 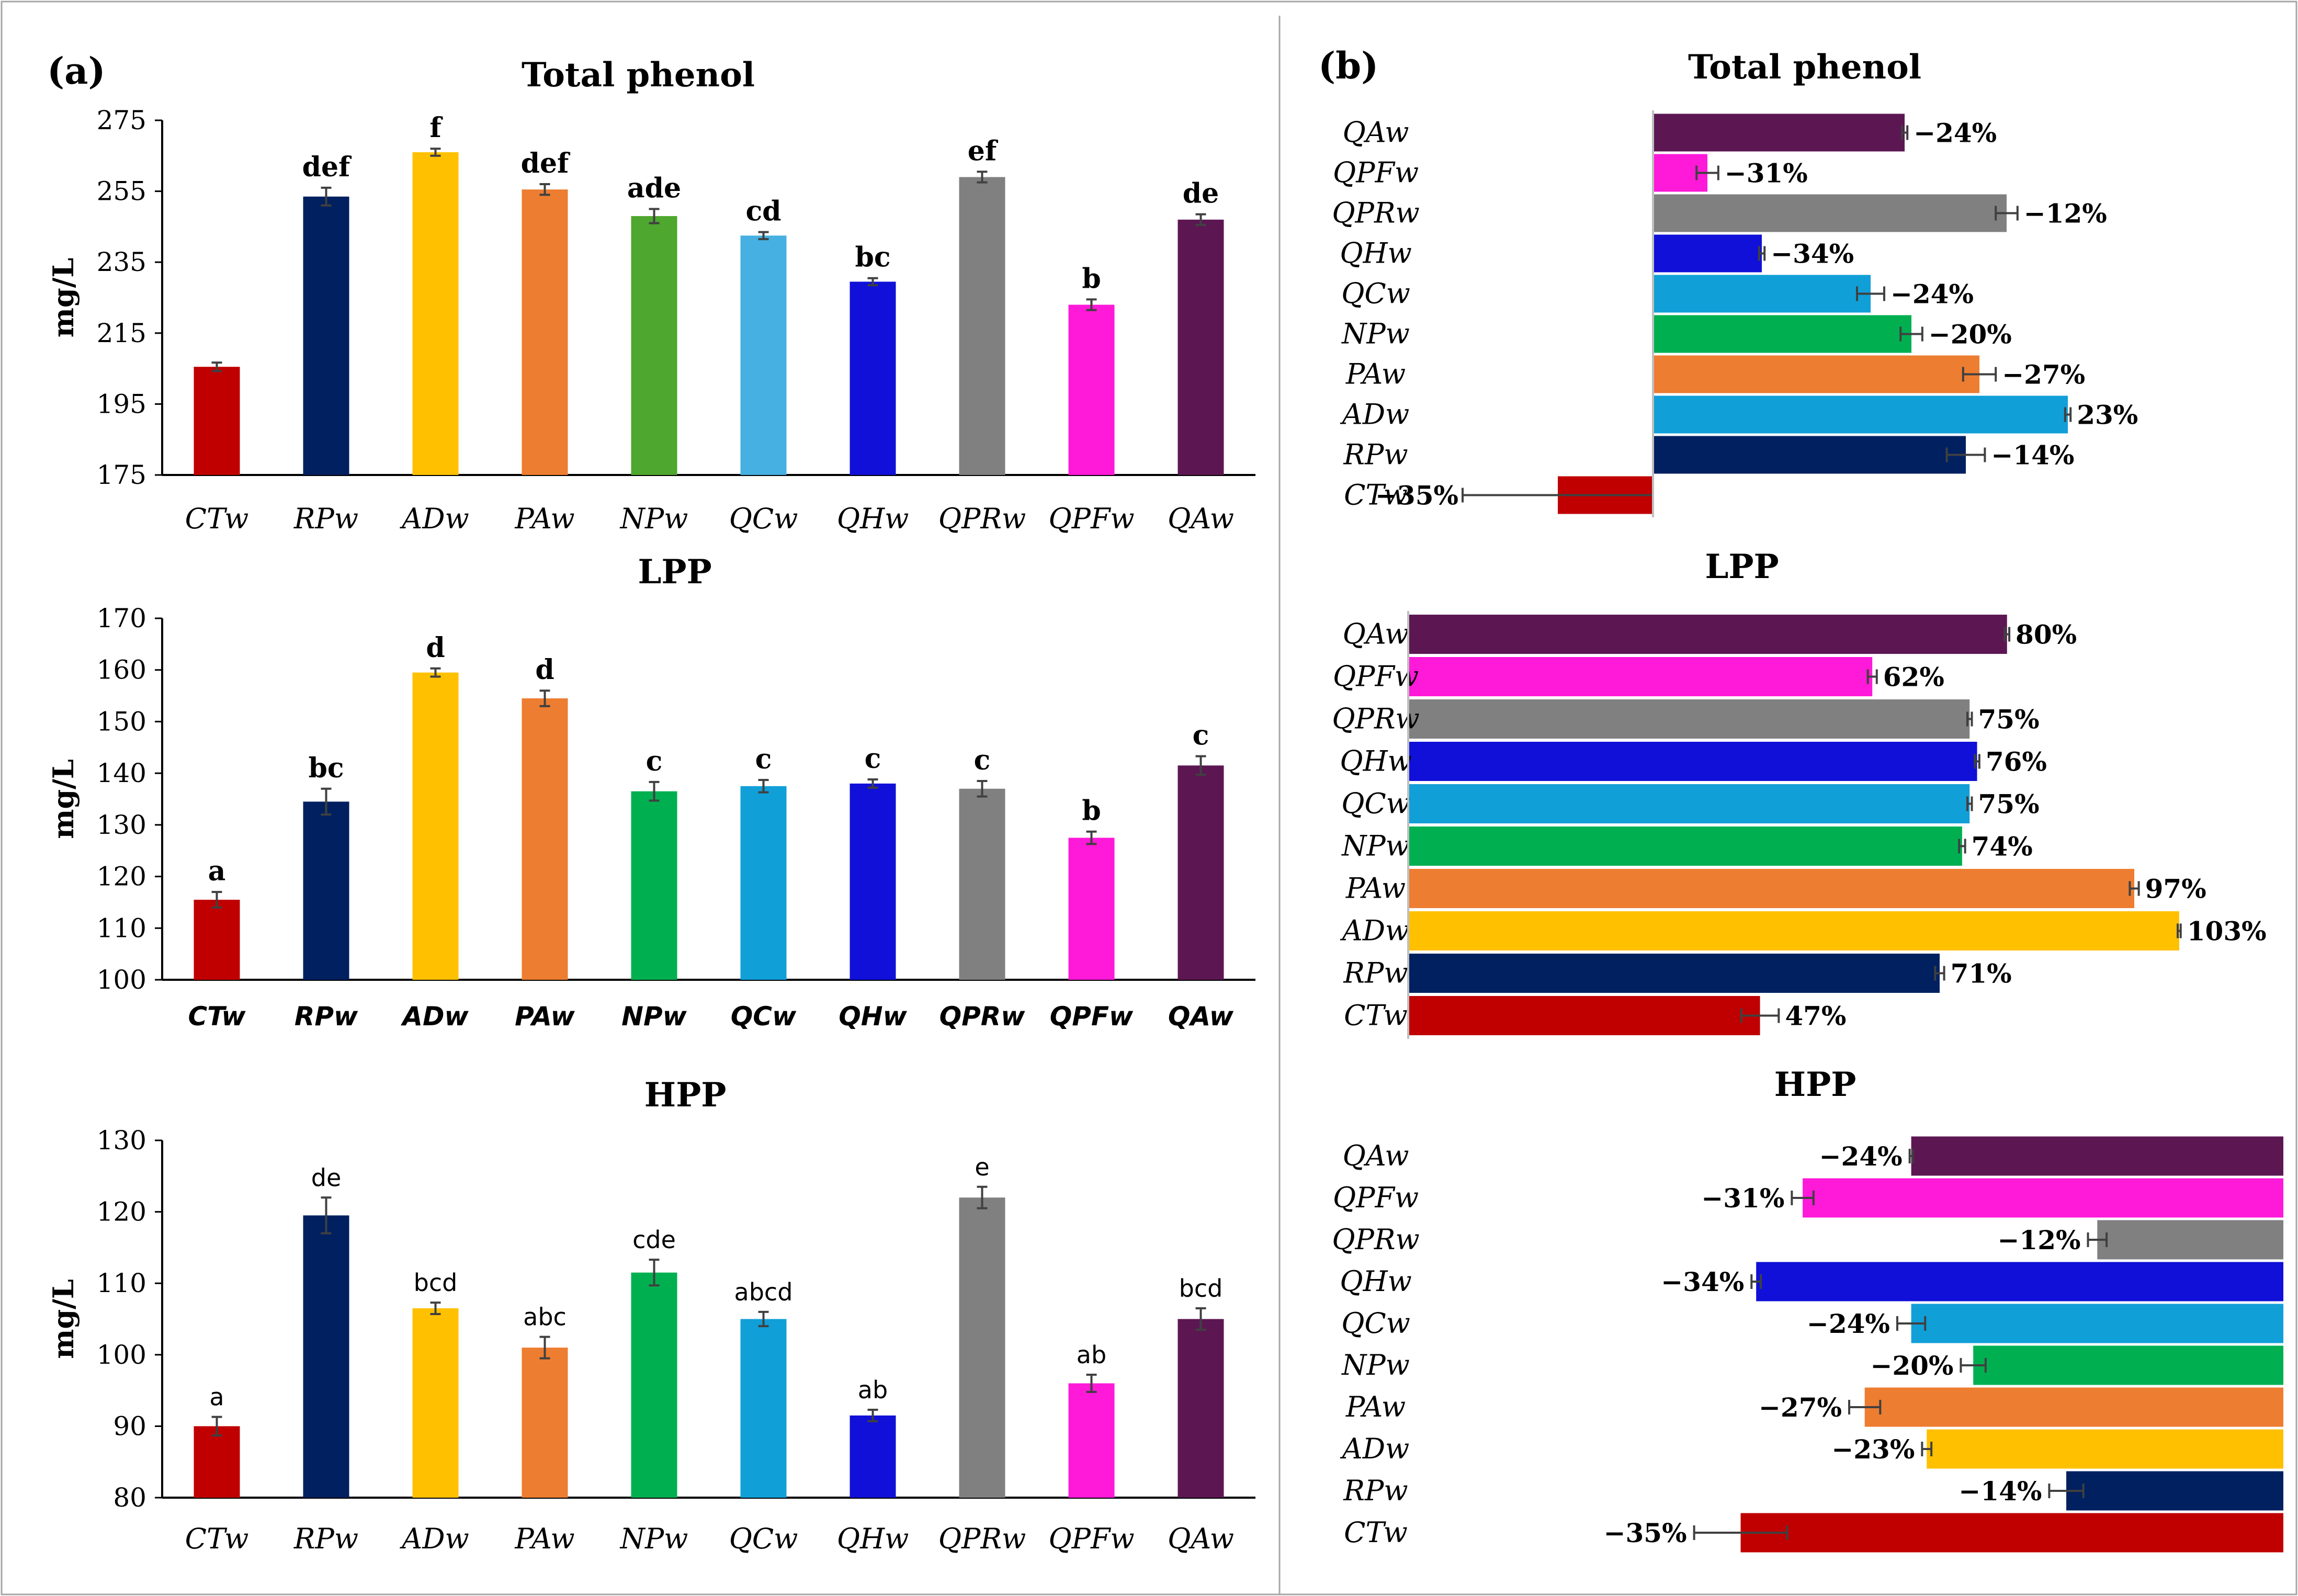 I want to click on significance-letter-ADw: bcd, so click(x=436, y=1283).